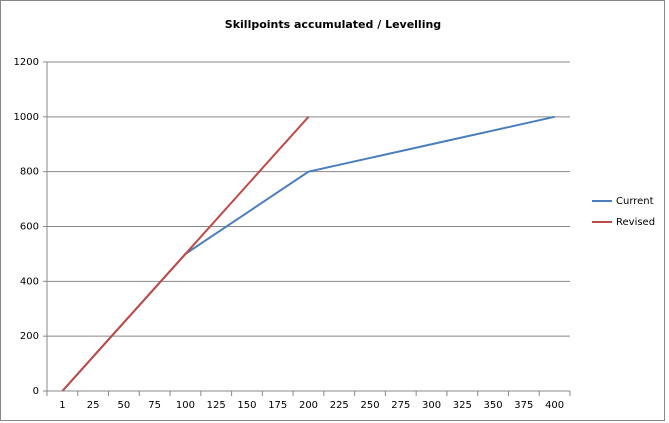 The height and width of the screenshot is (423, 669). Describe the element at coordinates (369, 405) in the screenshot. I see `x-tick-label: 250` at that location.